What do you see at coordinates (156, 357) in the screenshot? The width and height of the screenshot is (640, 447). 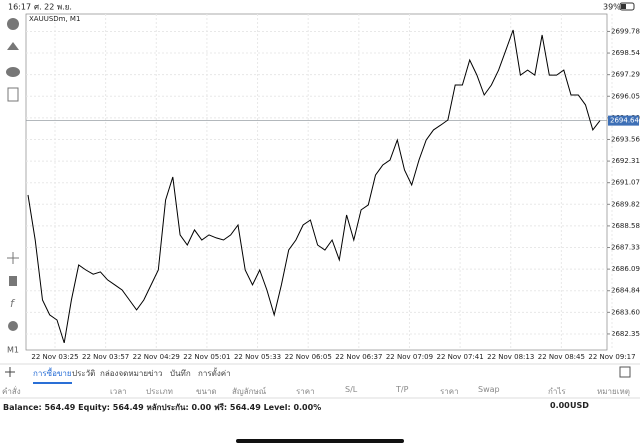 I see `x-tick-label: 22 Nov 04:29` at bounding box center [156, 357].